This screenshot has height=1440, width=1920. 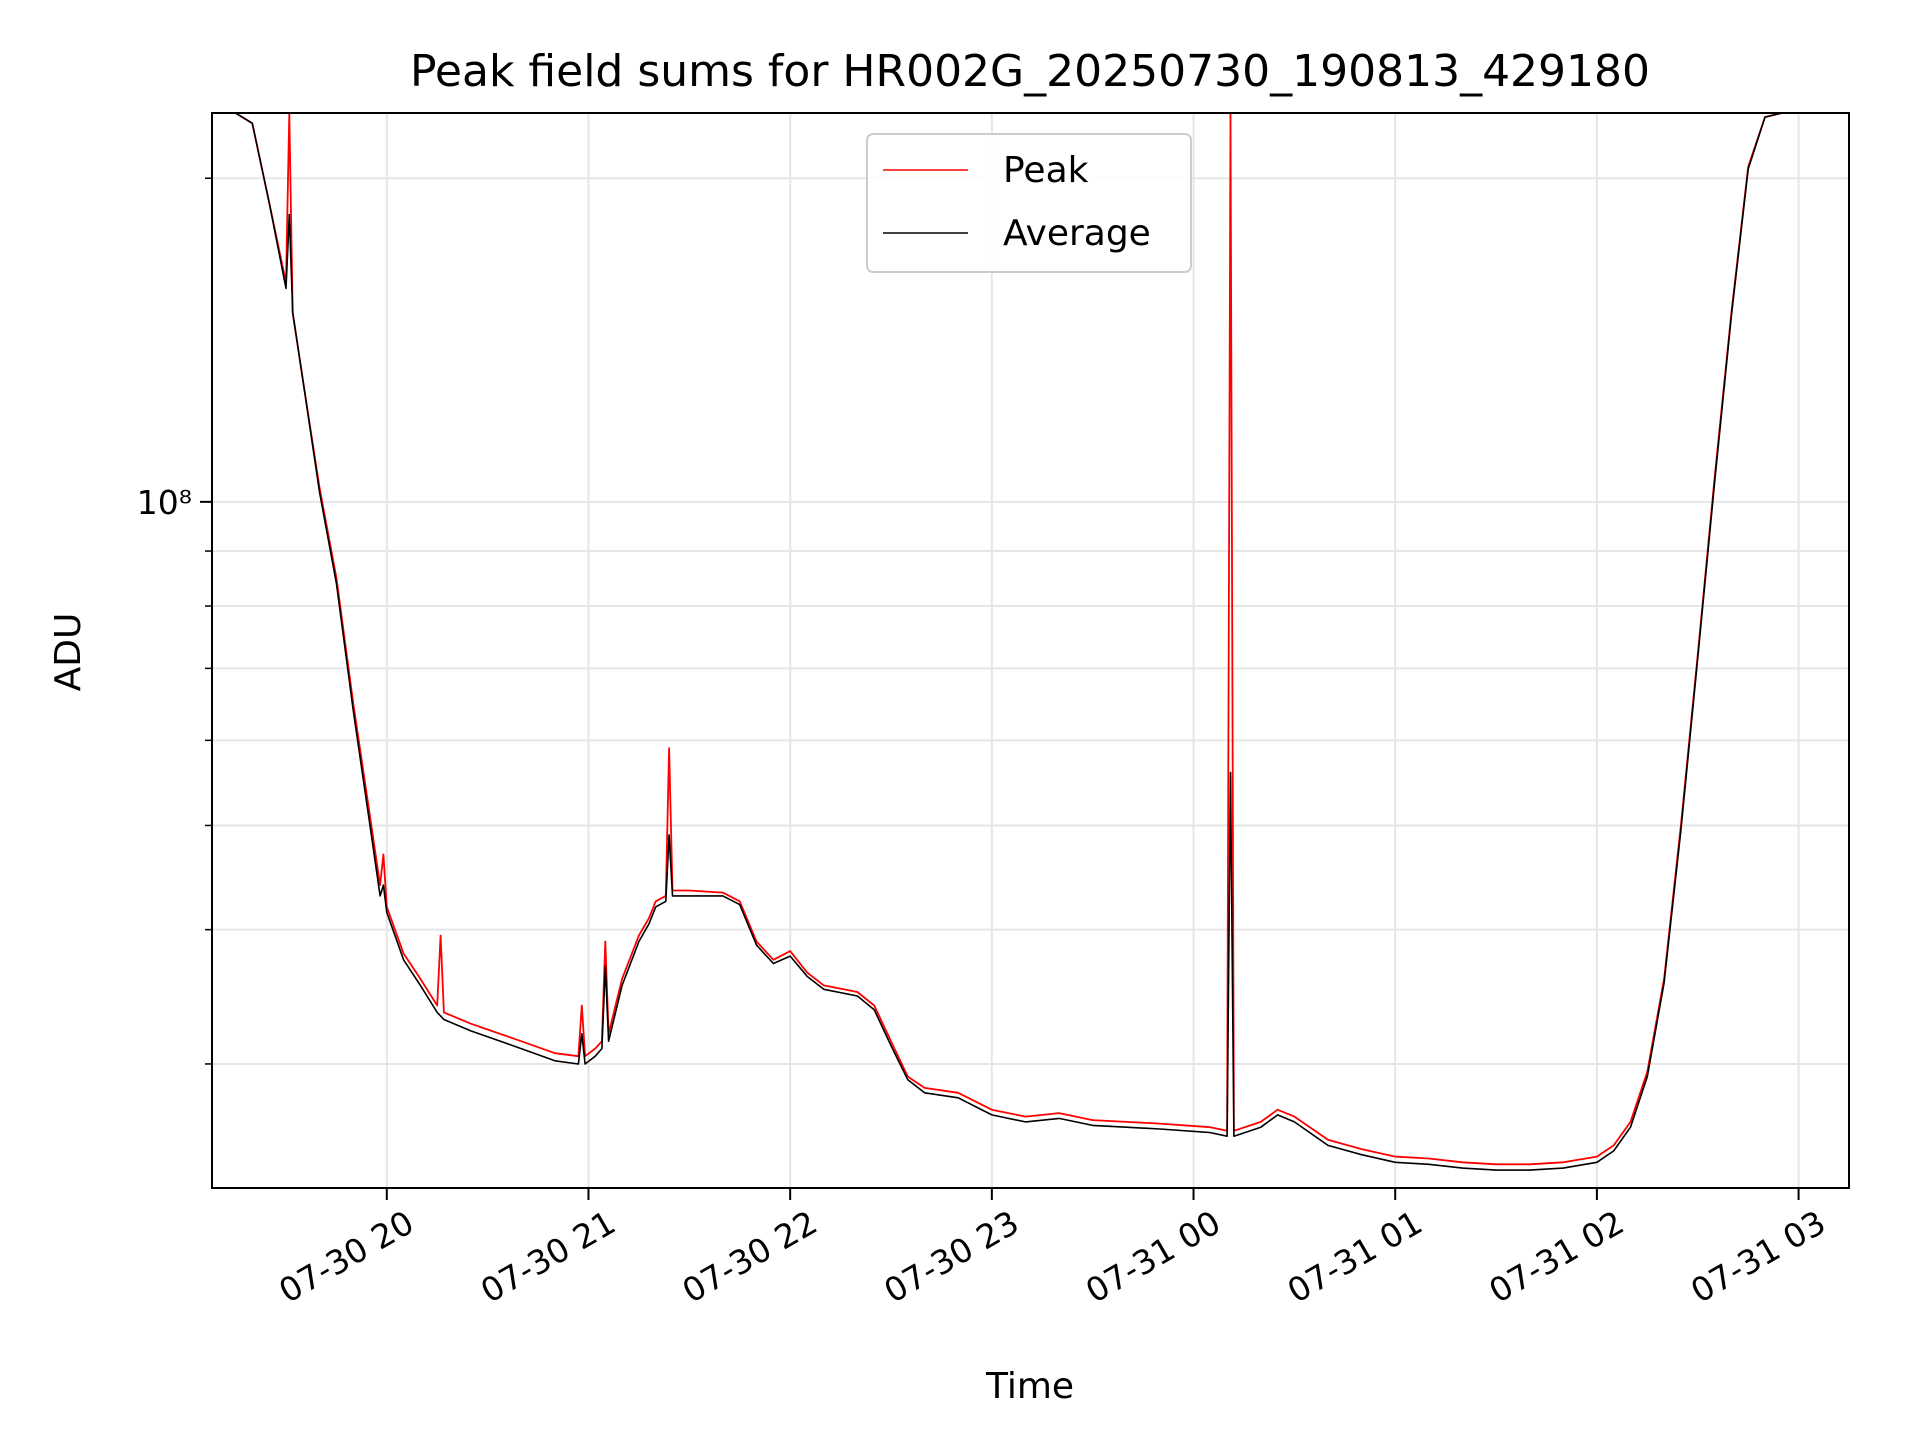 I want to click on y-tick-label: 10⁸, so click(x=164, y=502).